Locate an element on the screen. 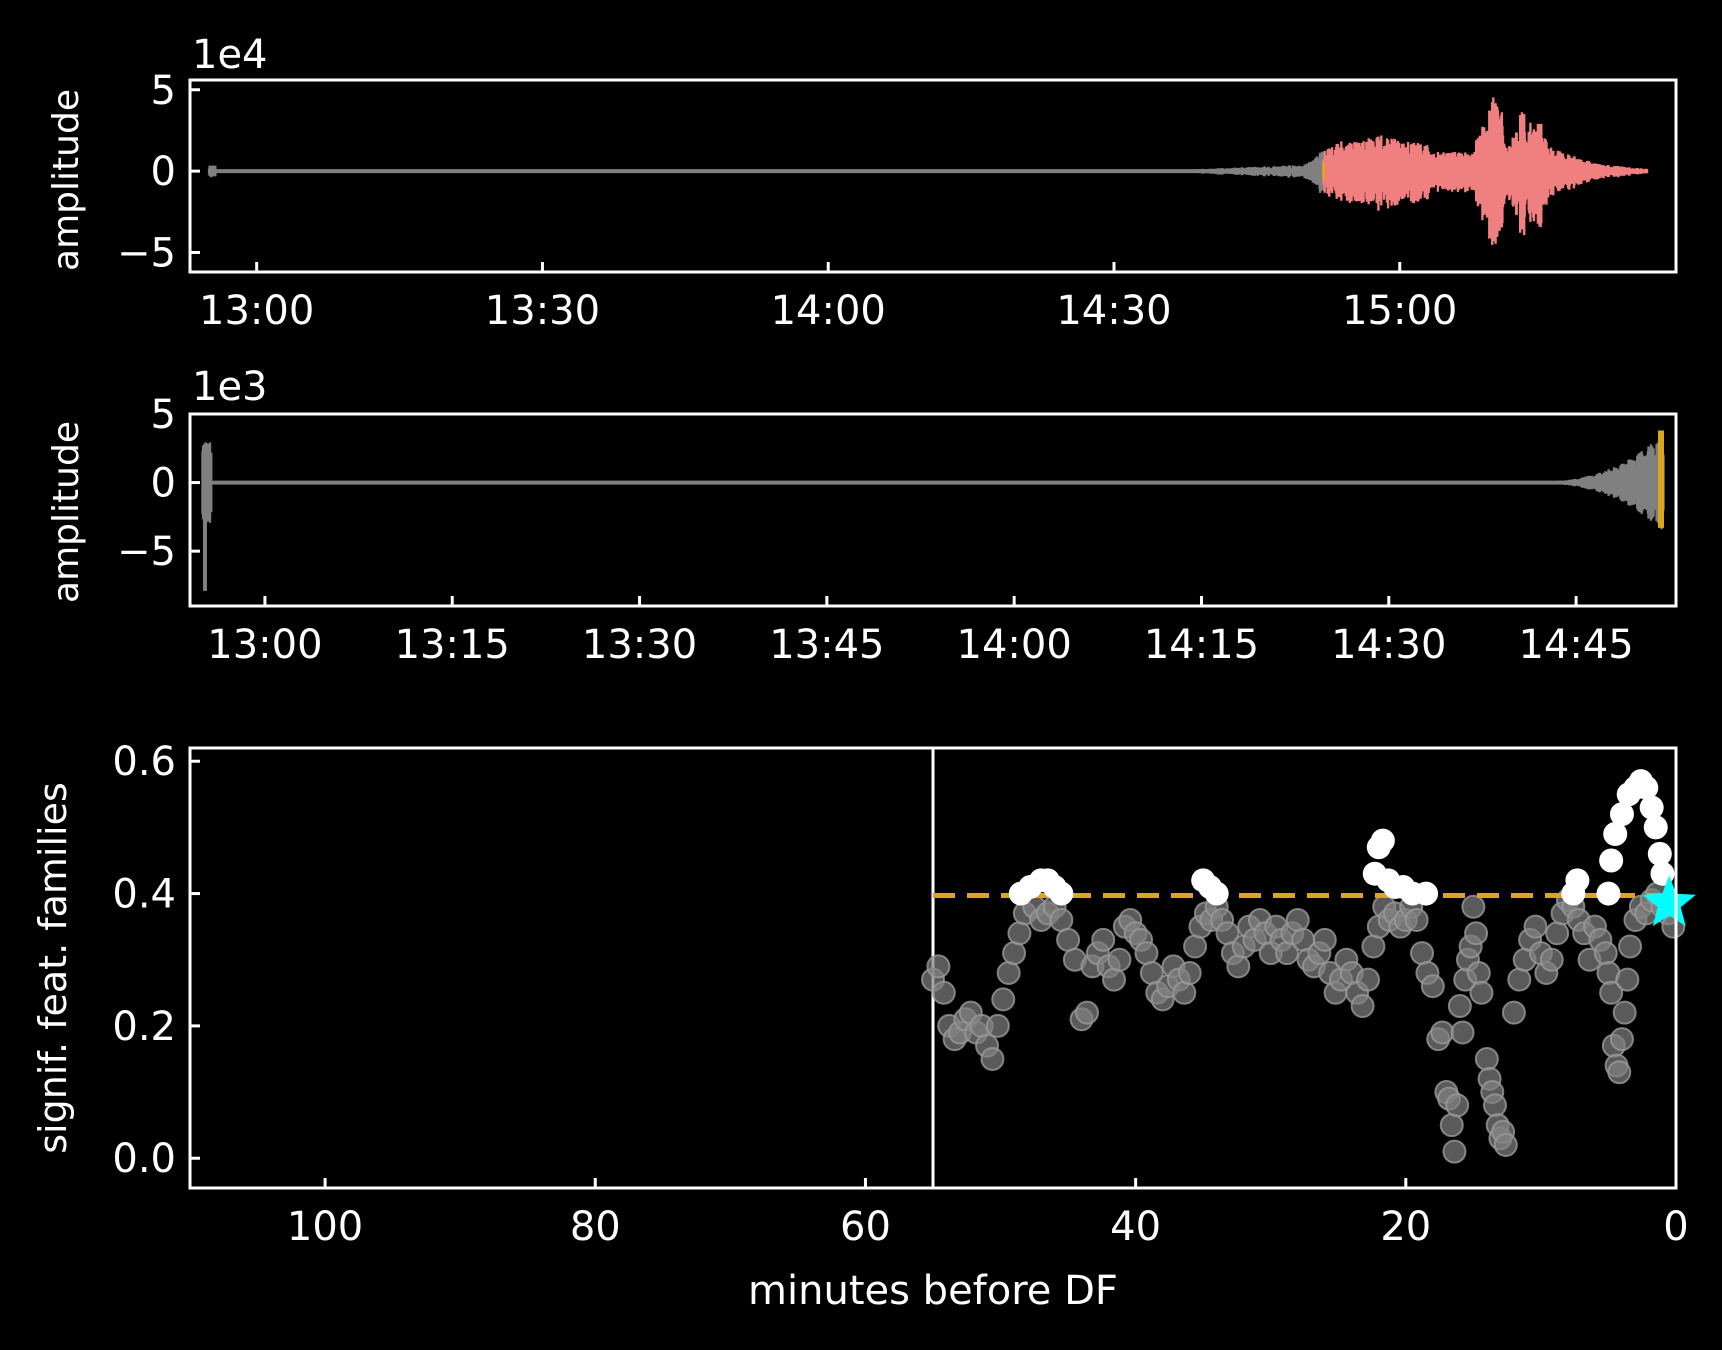 This screenshot has height=1350, width=1722. scatter-y-axis-label: signif. feat. families is located at coordinates (53, 968).